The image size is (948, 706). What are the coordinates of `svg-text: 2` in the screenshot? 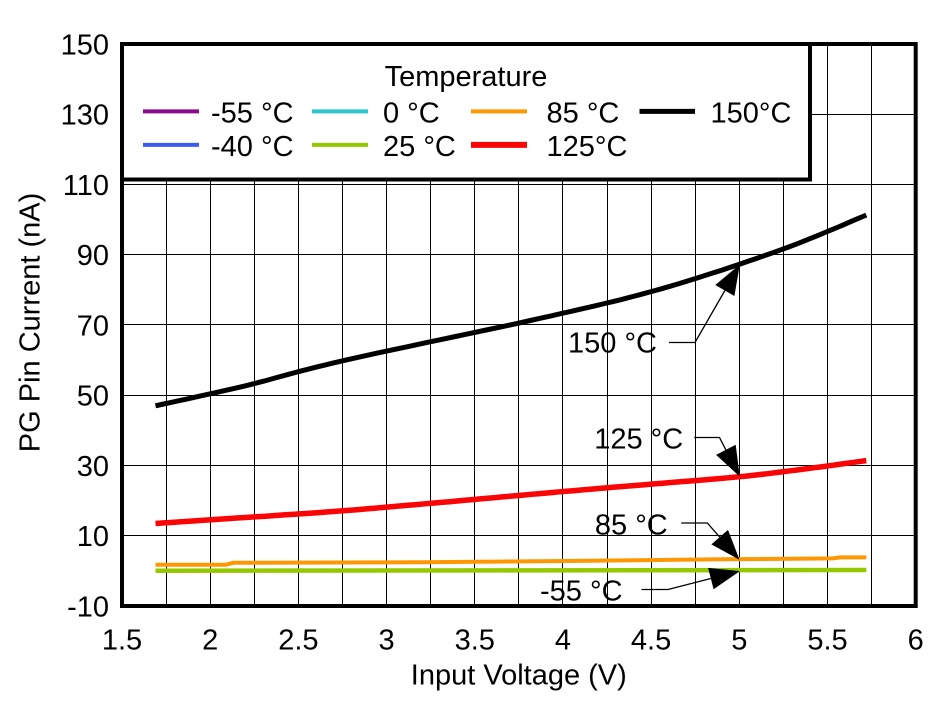 It's located at (210, 640).